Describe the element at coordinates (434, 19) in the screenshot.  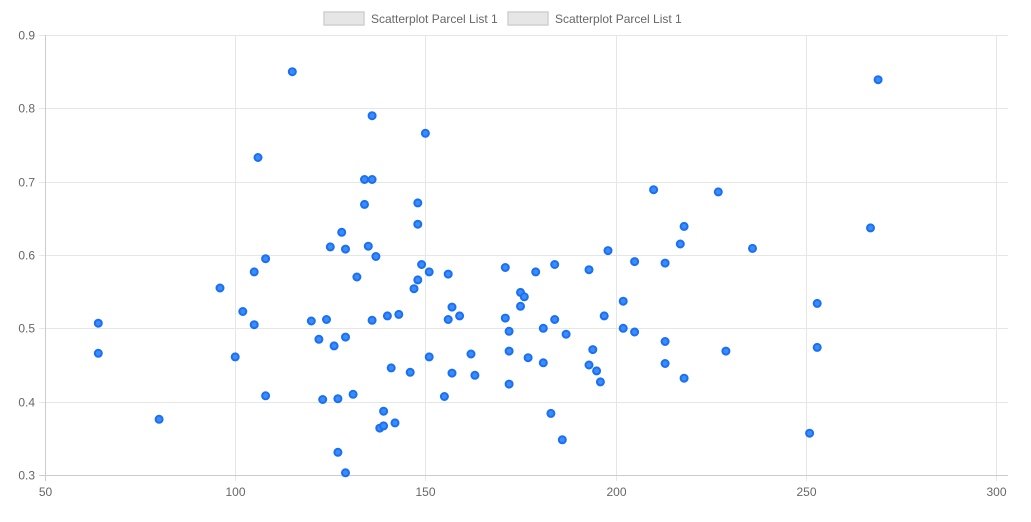
I see `legend-label-1: Scatterplot Parcel List 1` at that location.